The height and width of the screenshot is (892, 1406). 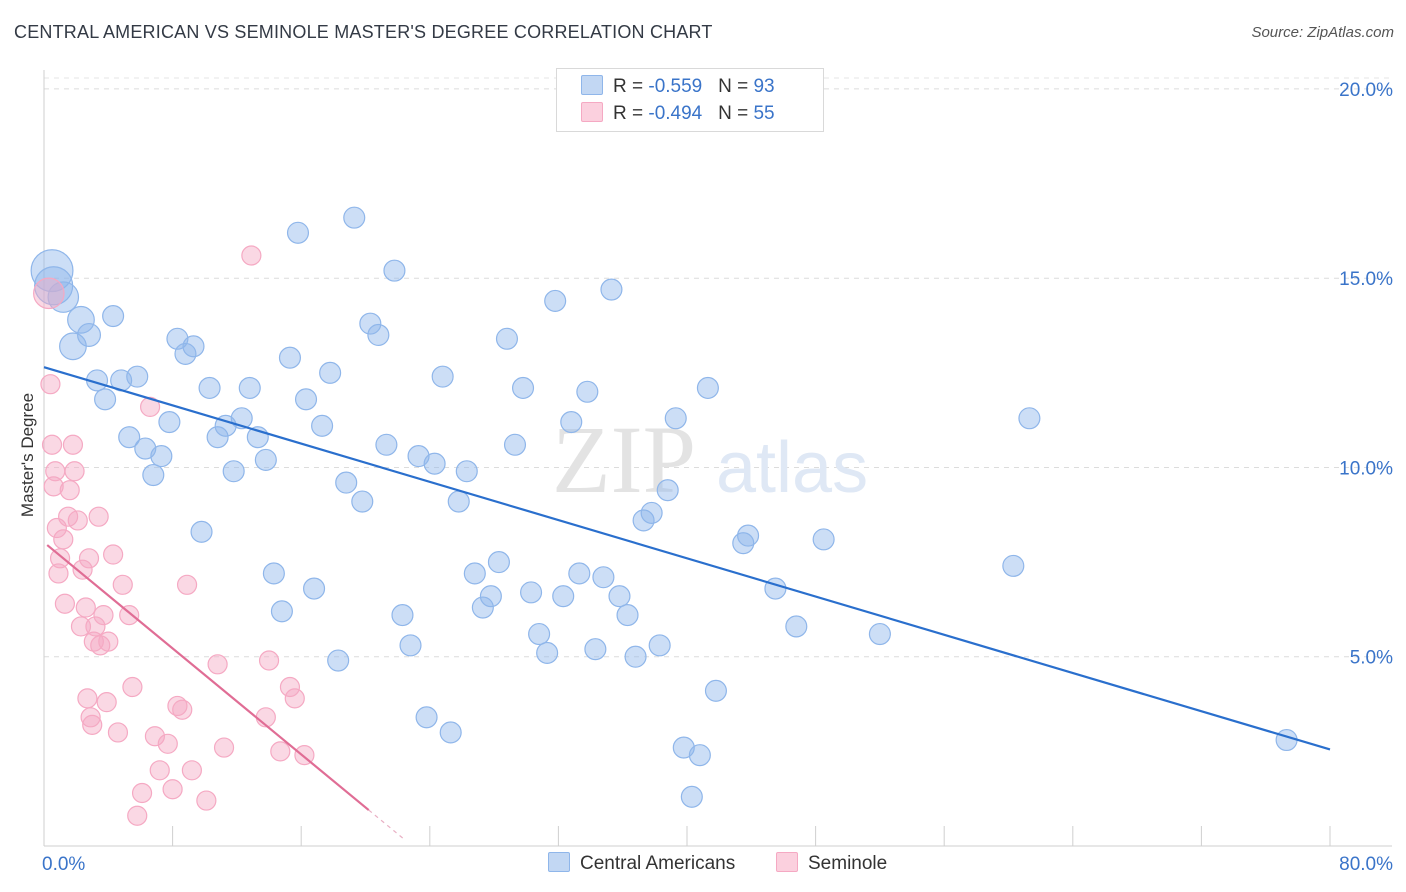 I want to click on y-tick-label: 15.0%, so click(x=1366, y=279).